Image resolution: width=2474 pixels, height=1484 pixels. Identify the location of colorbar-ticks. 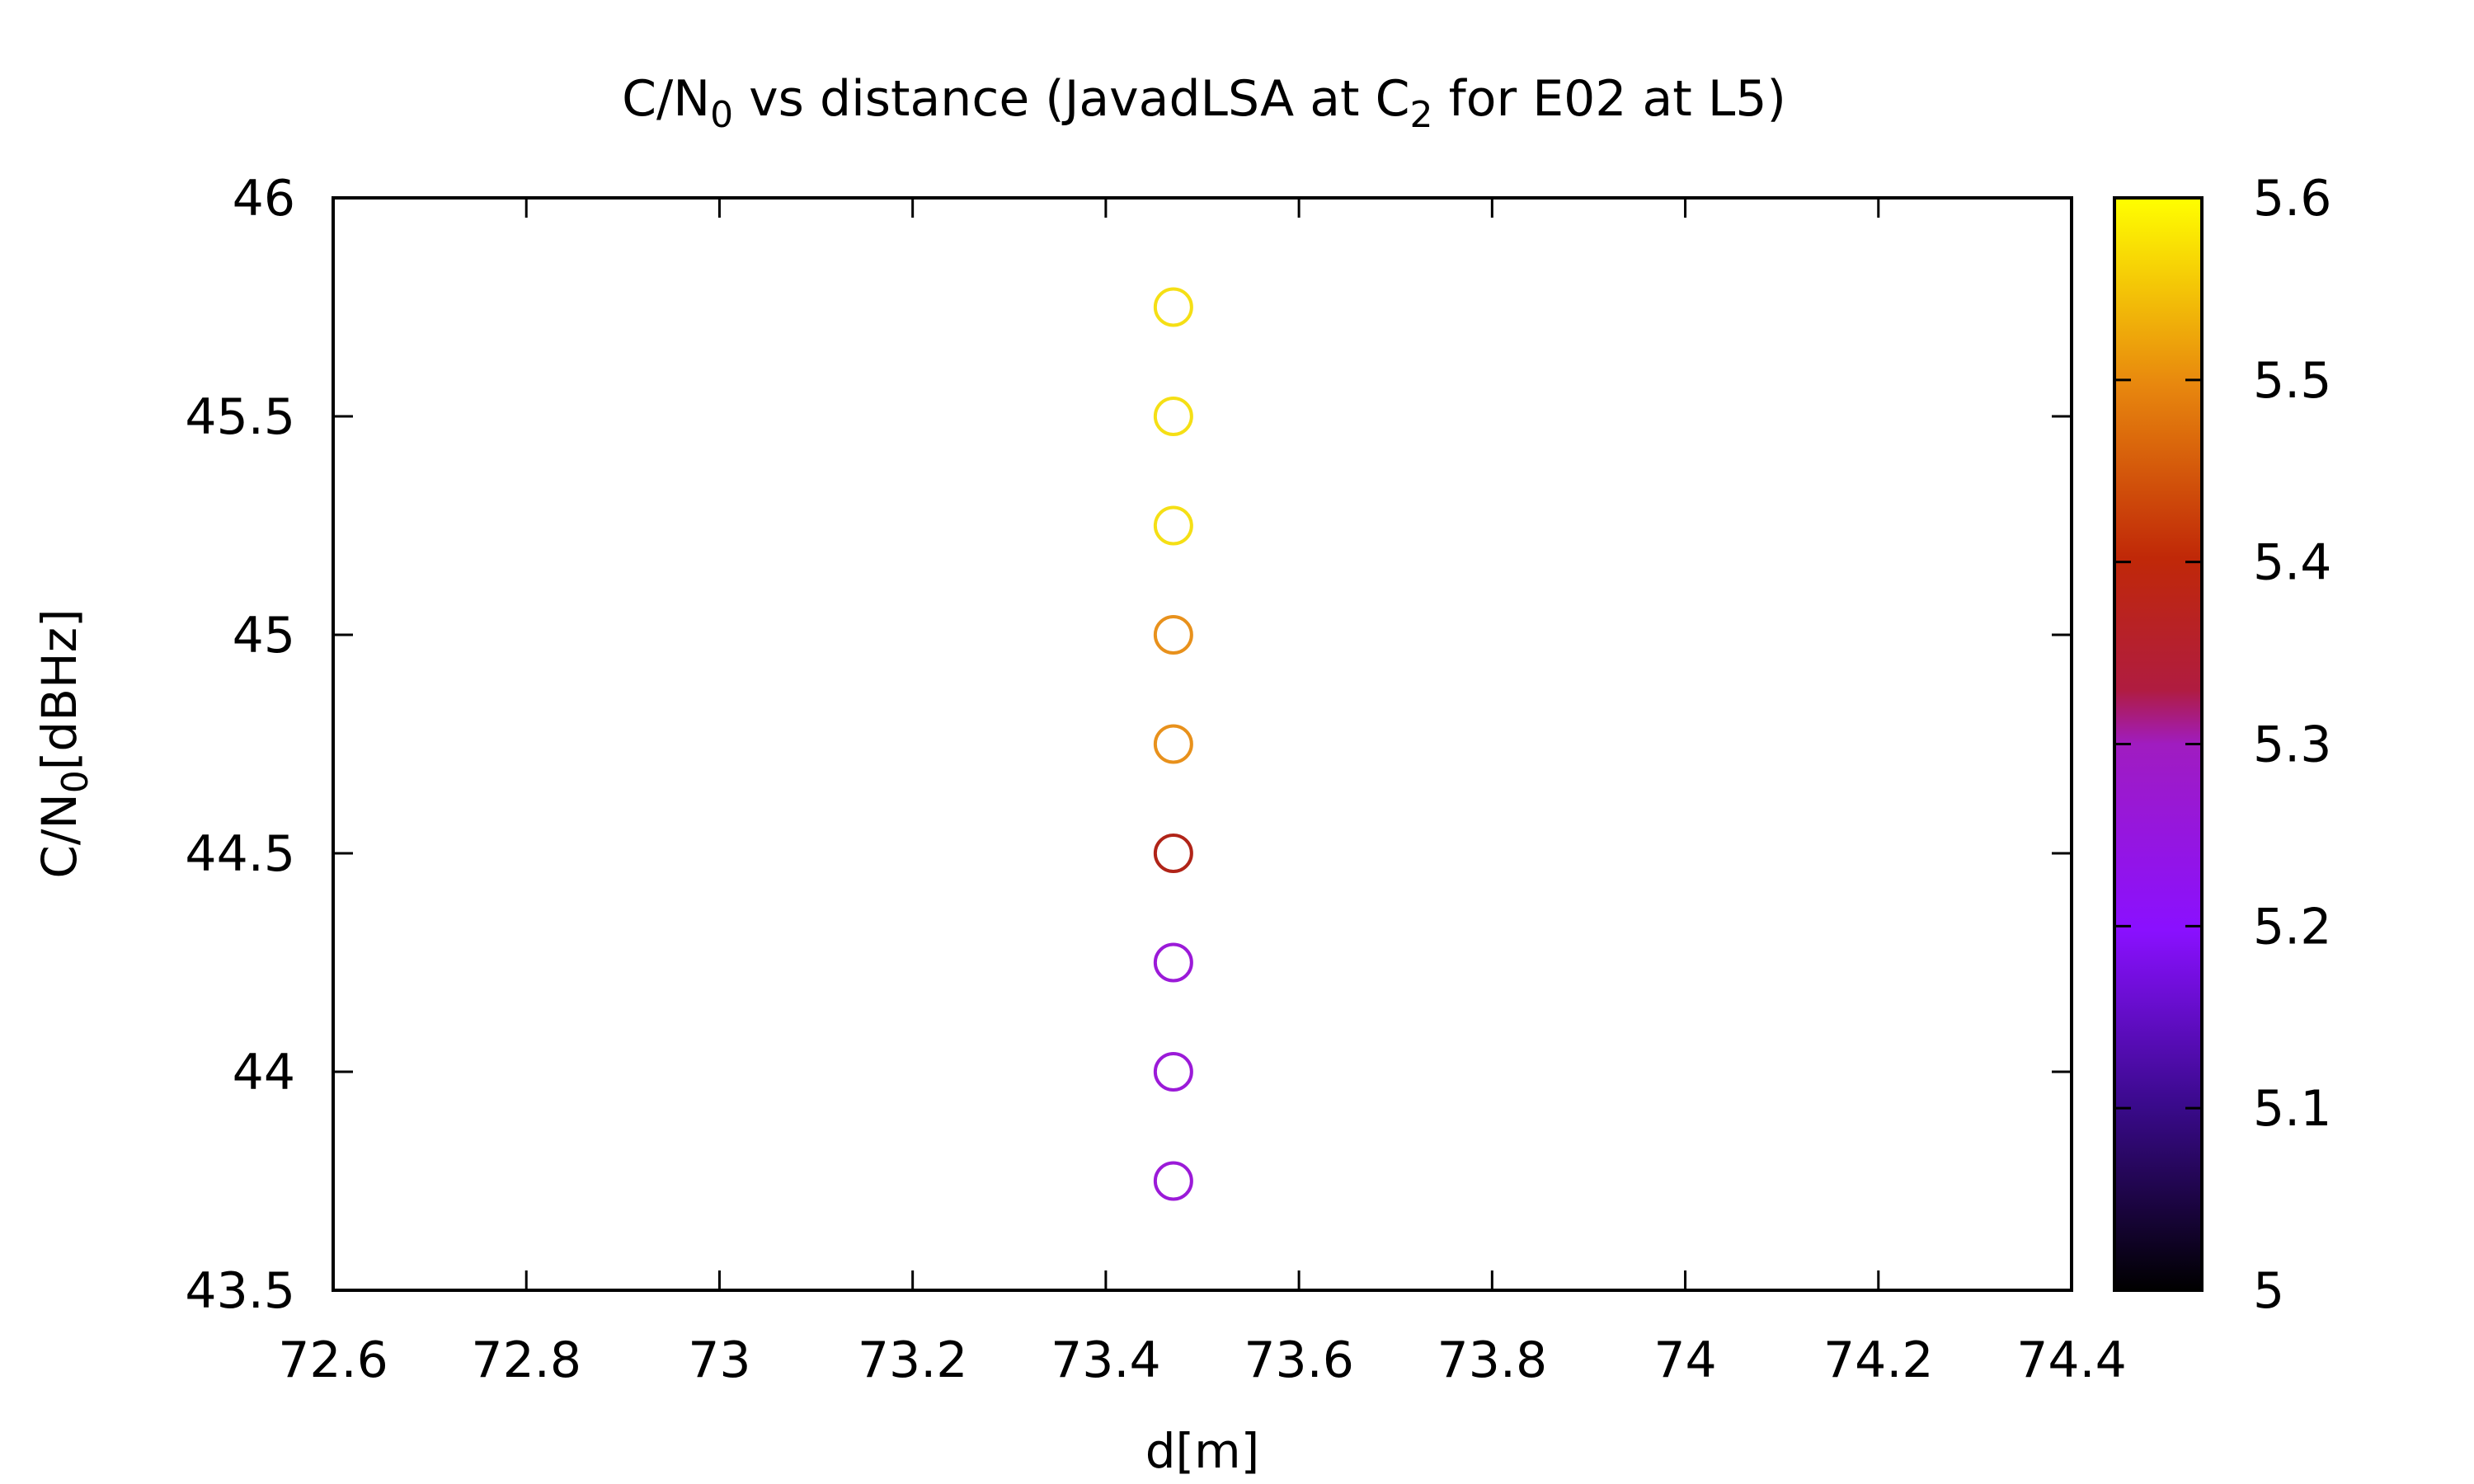
(2158, 744).